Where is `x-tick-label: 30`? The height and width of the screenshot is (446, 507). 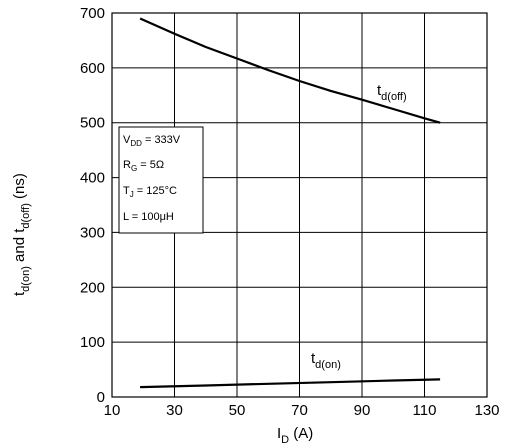 x-tick-label: 30 is located at coordinates (174, 410).